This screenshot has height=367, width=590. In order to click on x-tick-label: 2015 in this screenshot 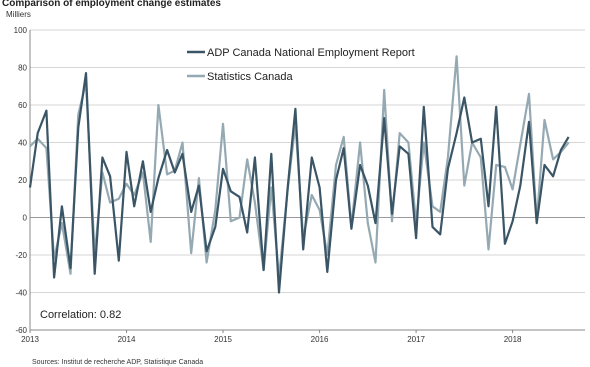, I will do `click(223, 339)`.